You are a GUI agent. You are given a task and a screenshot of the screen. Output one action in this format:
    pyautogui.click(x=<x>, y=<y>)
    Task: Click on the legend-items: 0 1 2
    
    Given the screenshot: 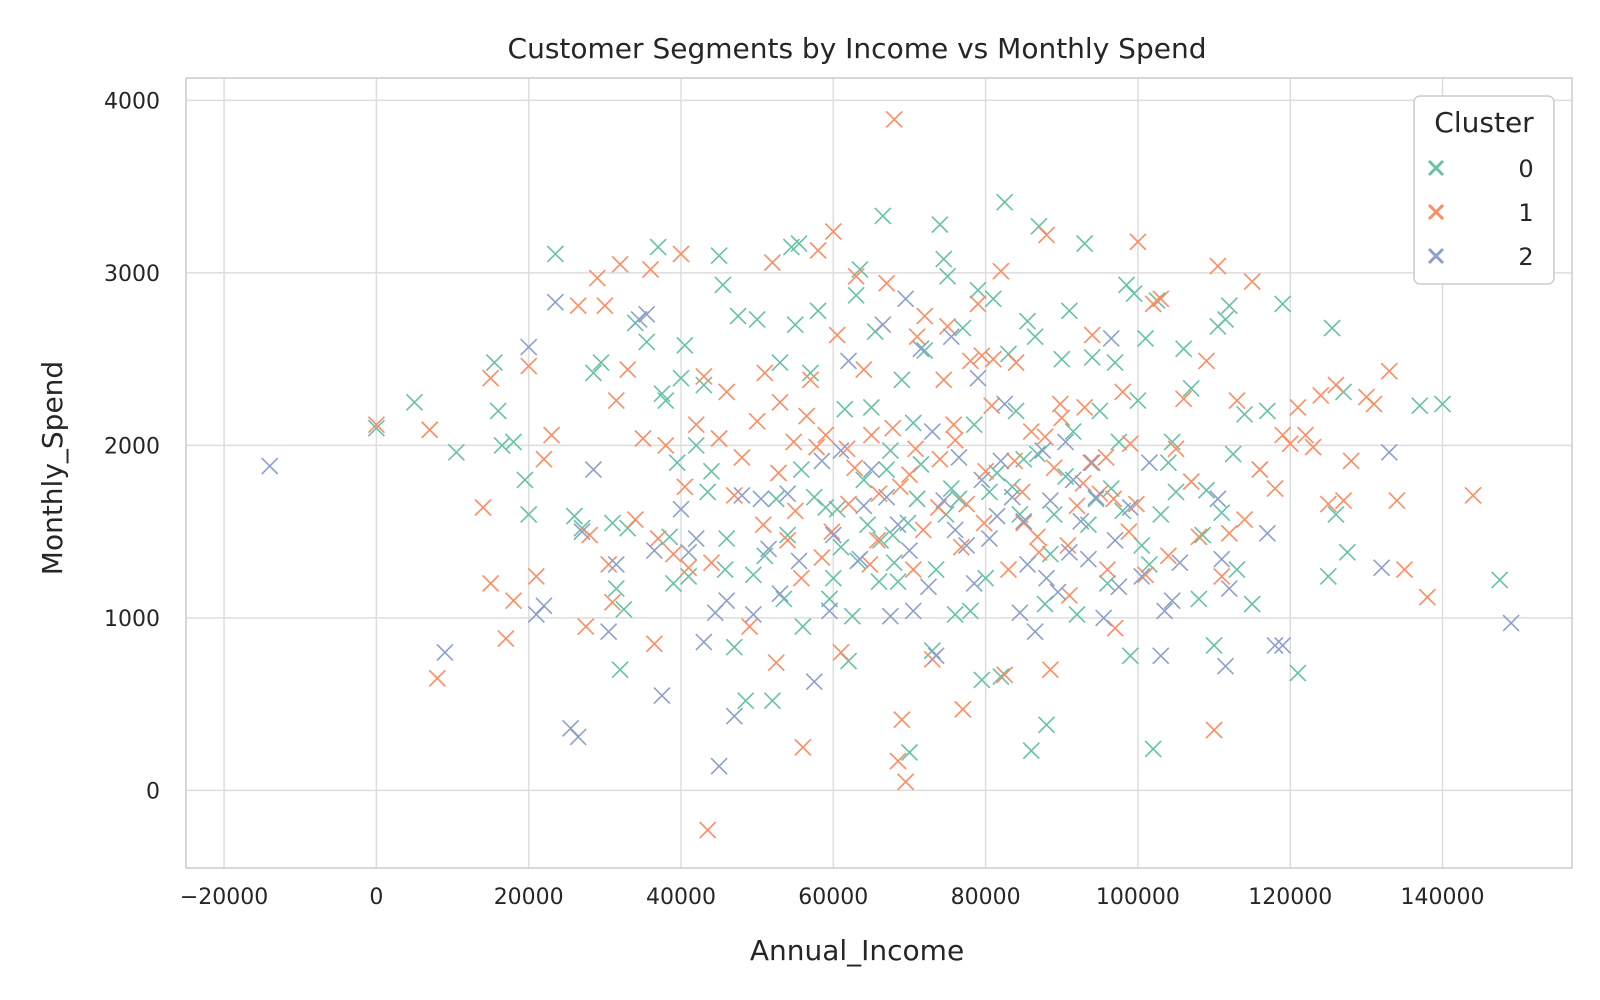 What is the action you would take?
    pyautogui.click(x=1480, y=213)
    